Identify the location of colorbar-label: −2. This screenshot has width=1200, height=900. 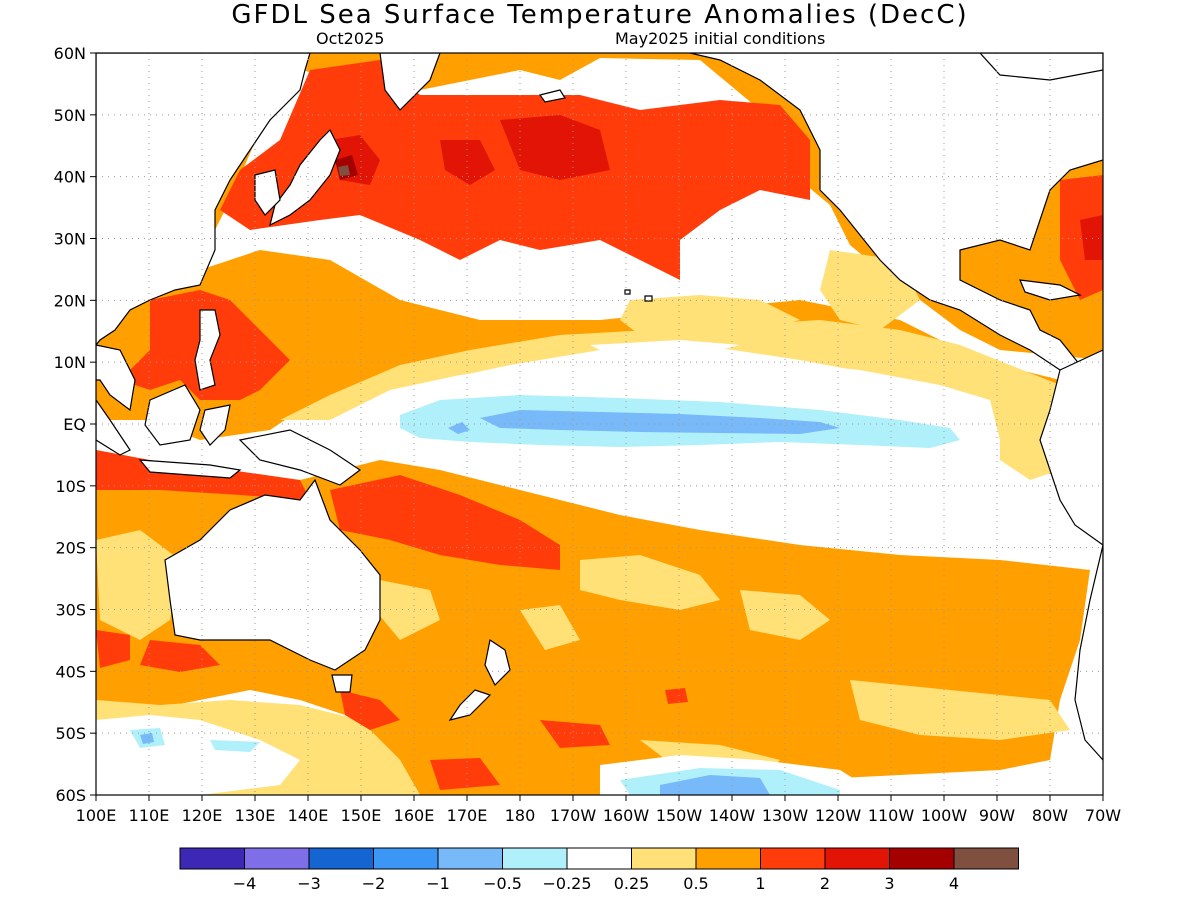
(374, 883).